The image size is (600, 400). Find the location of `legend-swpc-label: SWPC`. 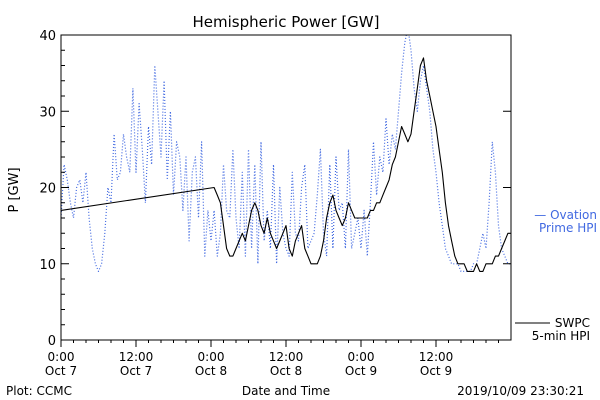

legend-swpc-label: SWPC is located at coordinates (572, 323).